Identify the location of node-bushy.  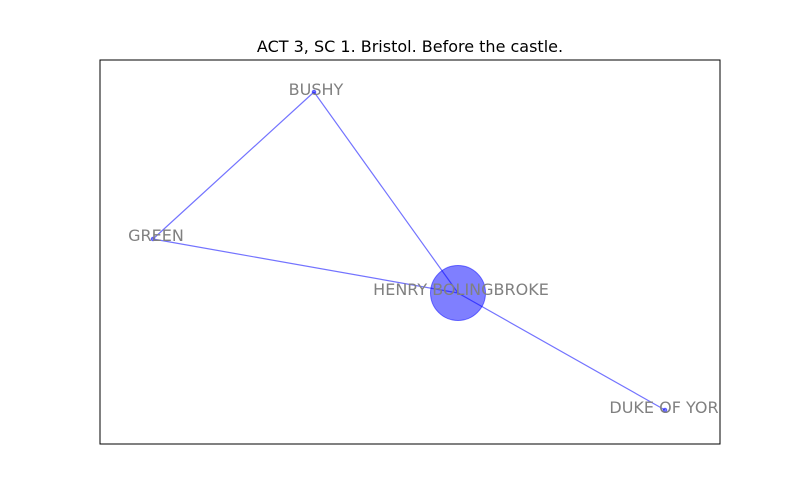
(314, 92).